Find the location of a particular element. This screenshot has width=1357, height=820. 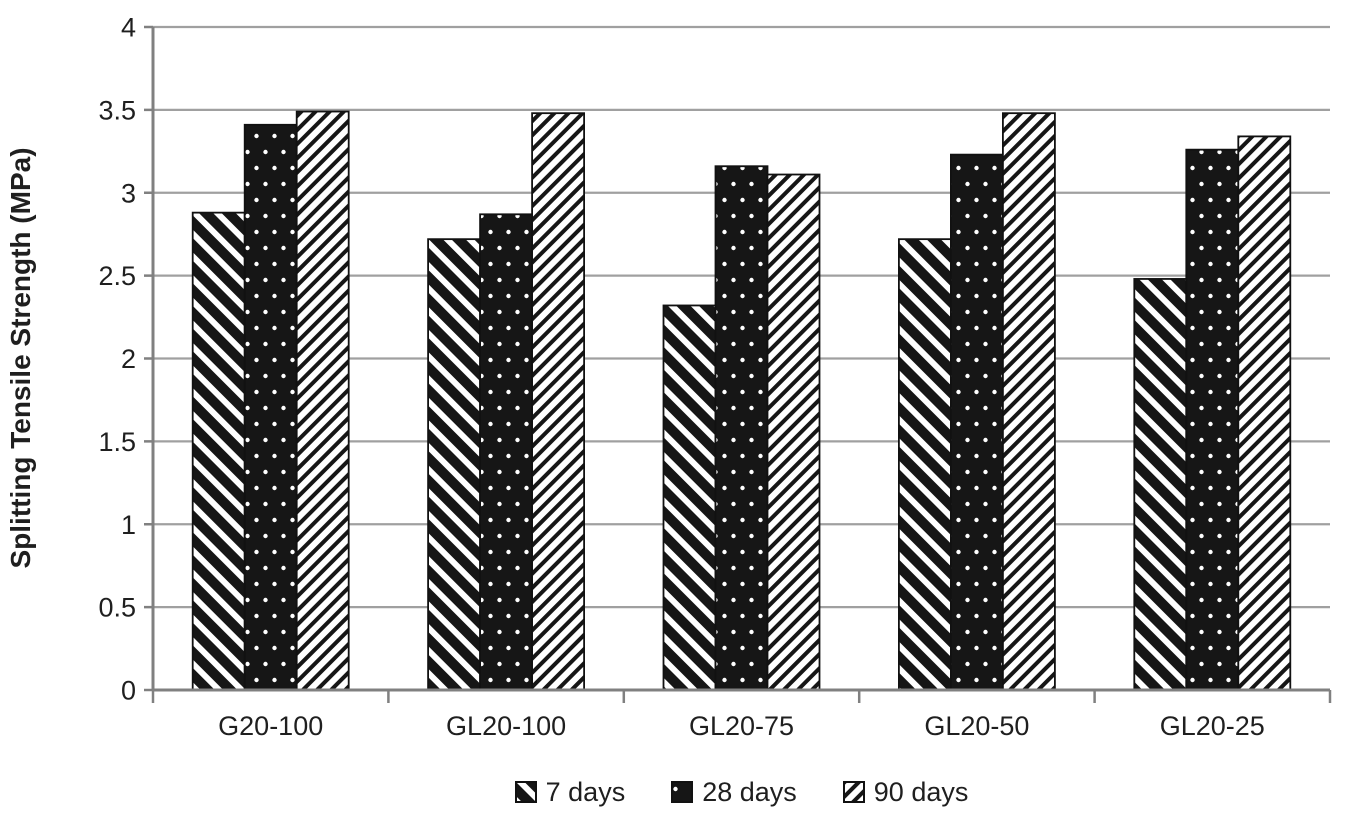

legend-item-28-days: 28 days is located at coordinates (734, 791).